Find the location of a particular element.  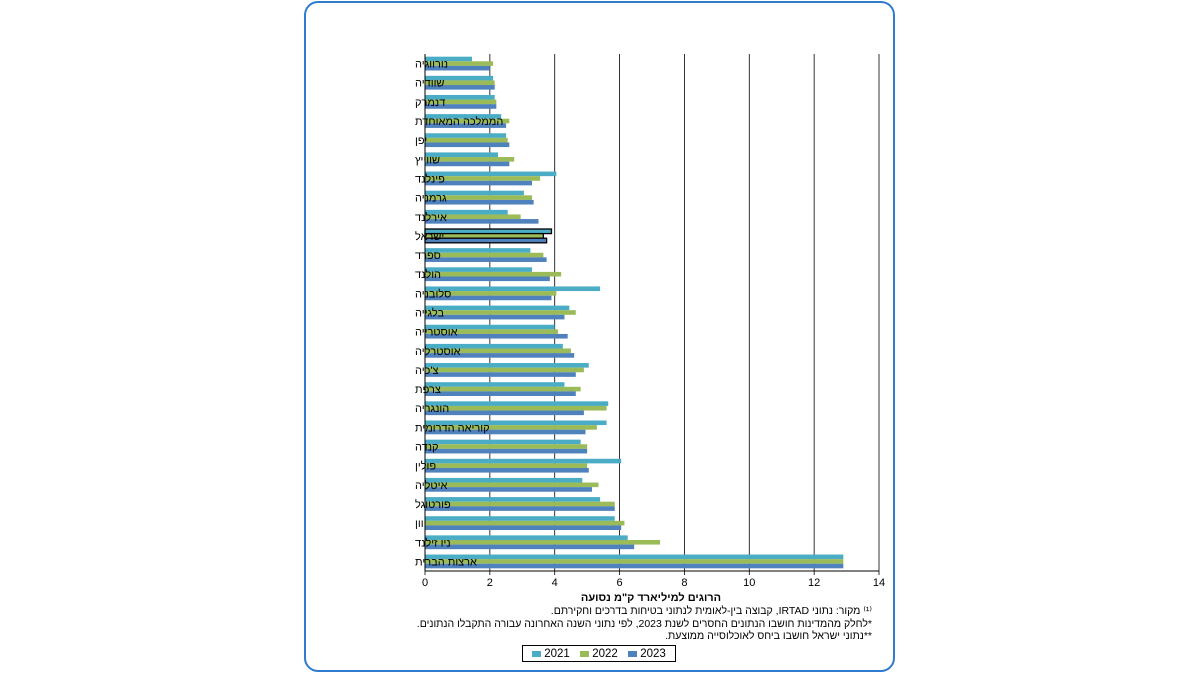

legend-swatch-2021 is located at coordinates (537, 653).